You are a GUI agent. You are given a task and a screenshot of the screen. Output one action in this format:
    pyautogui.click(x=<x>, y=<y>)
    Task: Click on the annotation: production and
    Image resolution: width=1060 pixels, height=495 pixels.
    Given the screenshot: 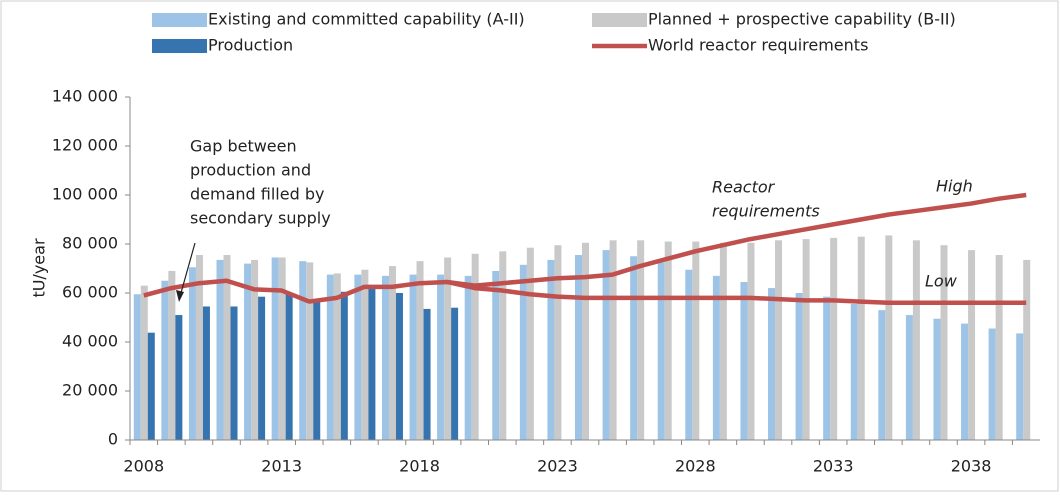 What is the action you would take?
    pyautogui.click(x=250, y=170)
    